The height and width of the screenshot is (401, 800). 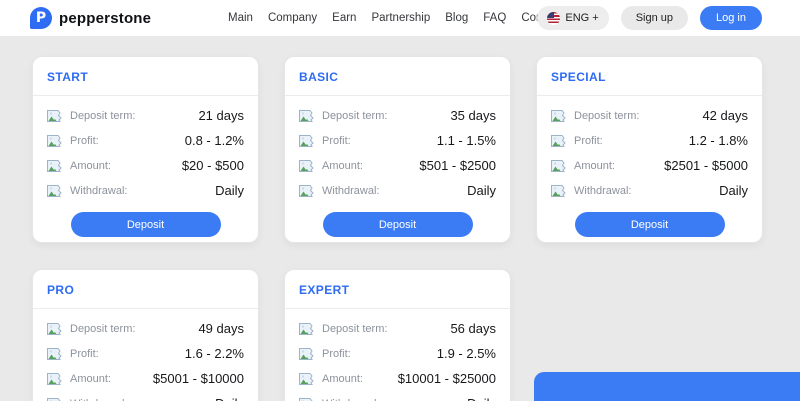 I want to click on detail-value: $501 - $2500, so click(x=457, y=165).